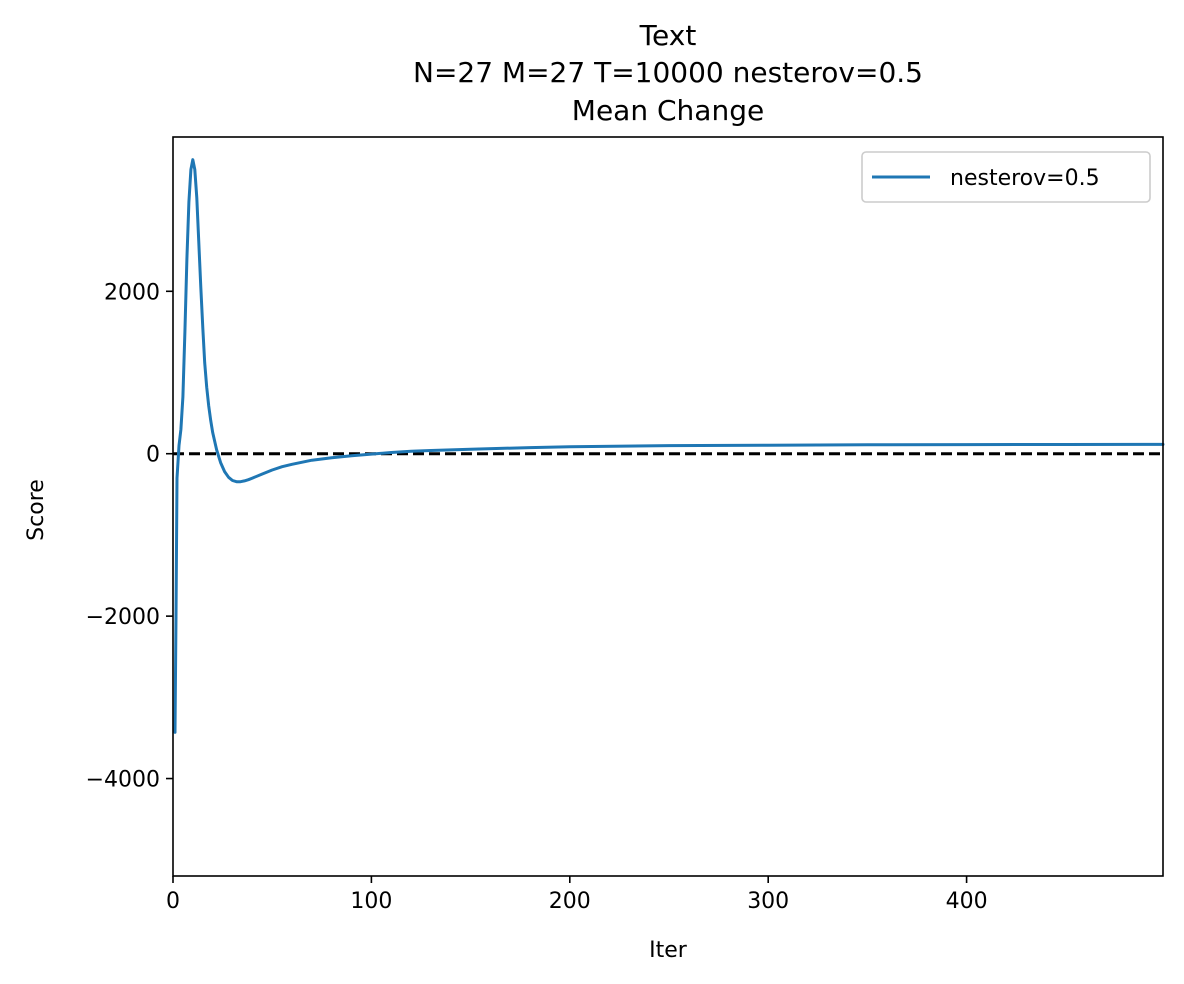 The height and width of the screenshot is (984, 1184). I want to click on legend-label: nesterov=0.5, so click(1025, 178).